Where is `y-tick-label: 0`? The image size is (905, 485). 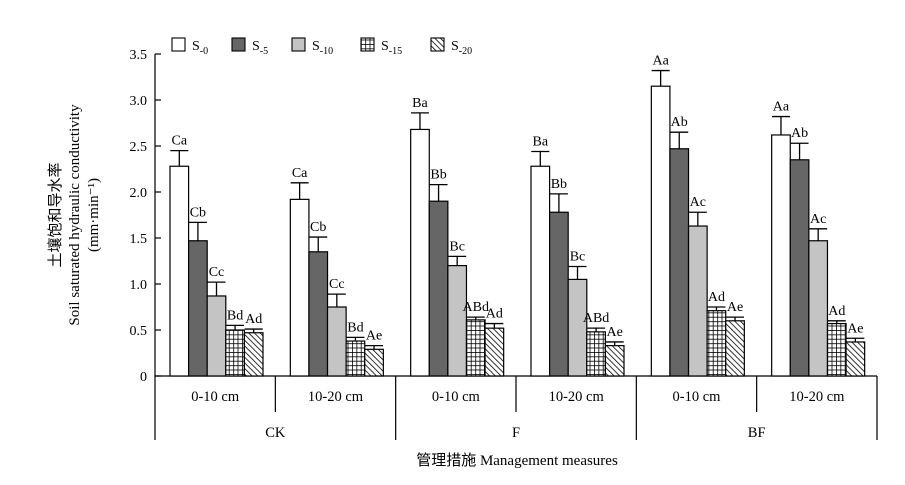 y-tick-label: 0 is located at coordinates (143, 377).